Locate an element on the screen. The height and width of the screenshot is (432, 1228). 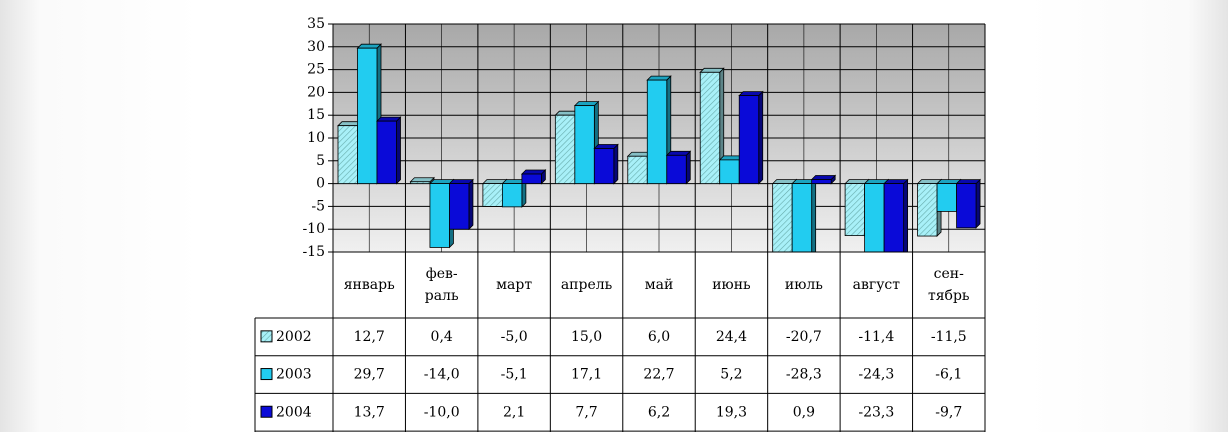
table-value: -9,7 is located at coordinates (948, 412).